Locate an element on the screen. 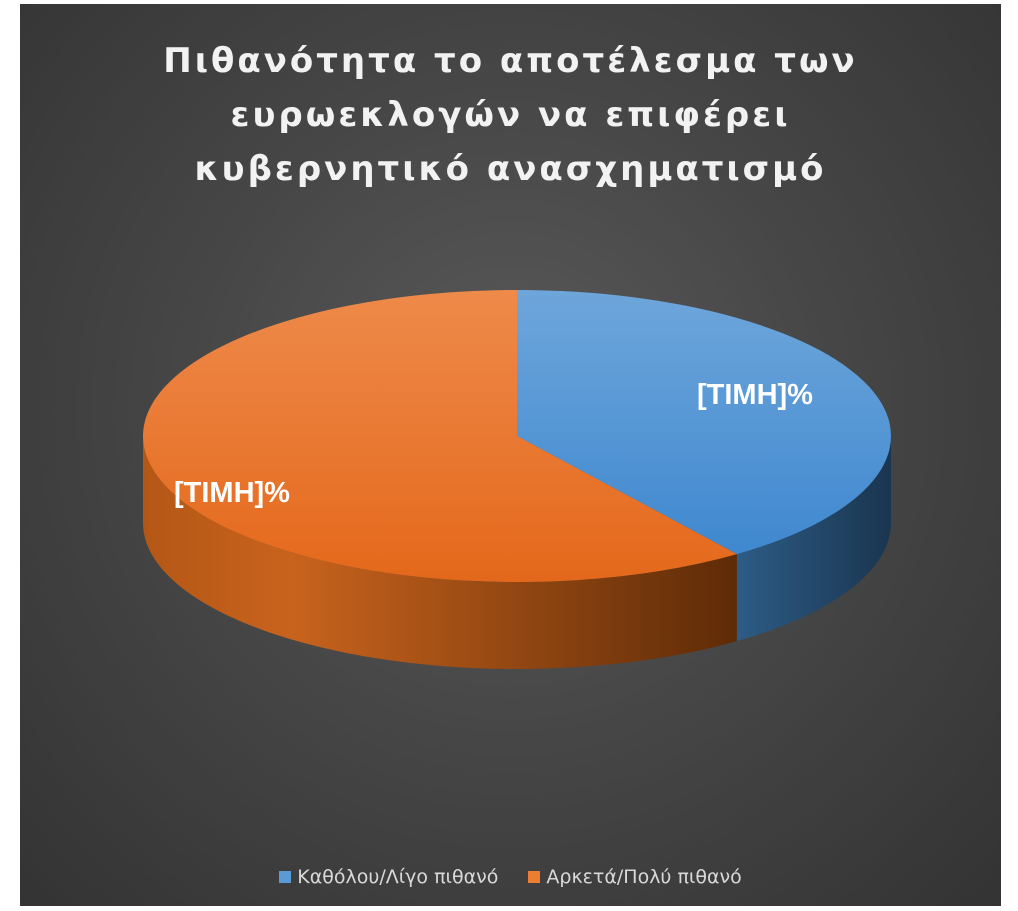  data-label-slice-1: [ΤΙΜΗ]% is located at coordinates (755, 395).